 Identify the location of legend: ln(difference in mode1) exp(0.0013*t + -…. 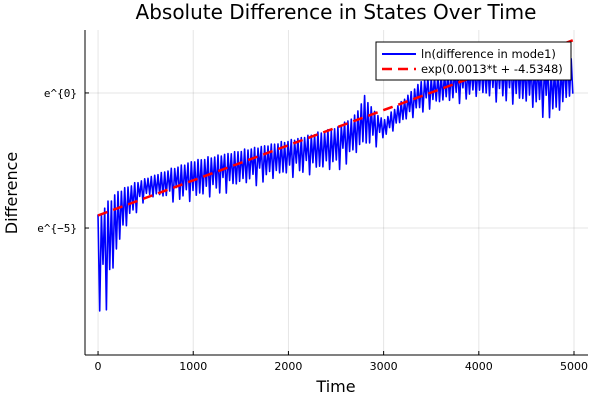
(473, 61).